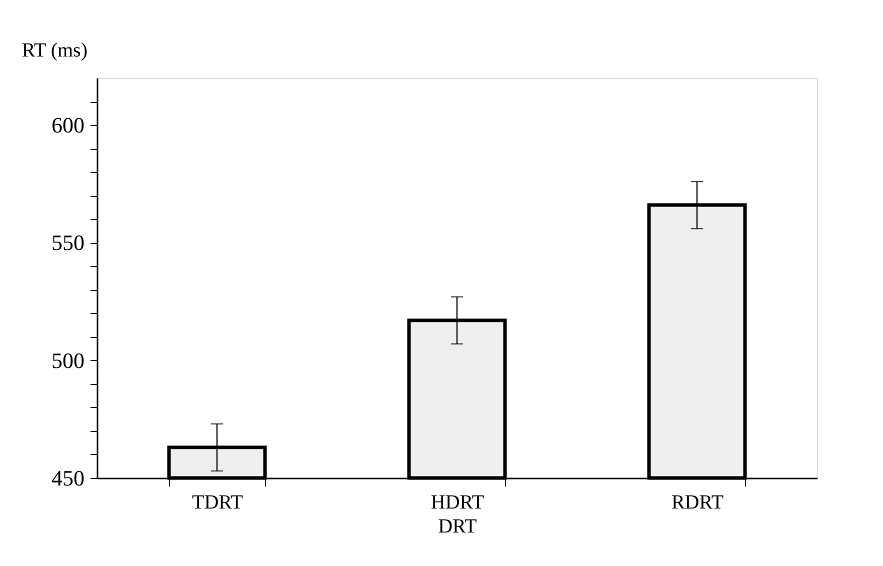  Describe the element at coordinates (457, 527) in the screenshot. I see `x-axis-title: DRT` at that location.